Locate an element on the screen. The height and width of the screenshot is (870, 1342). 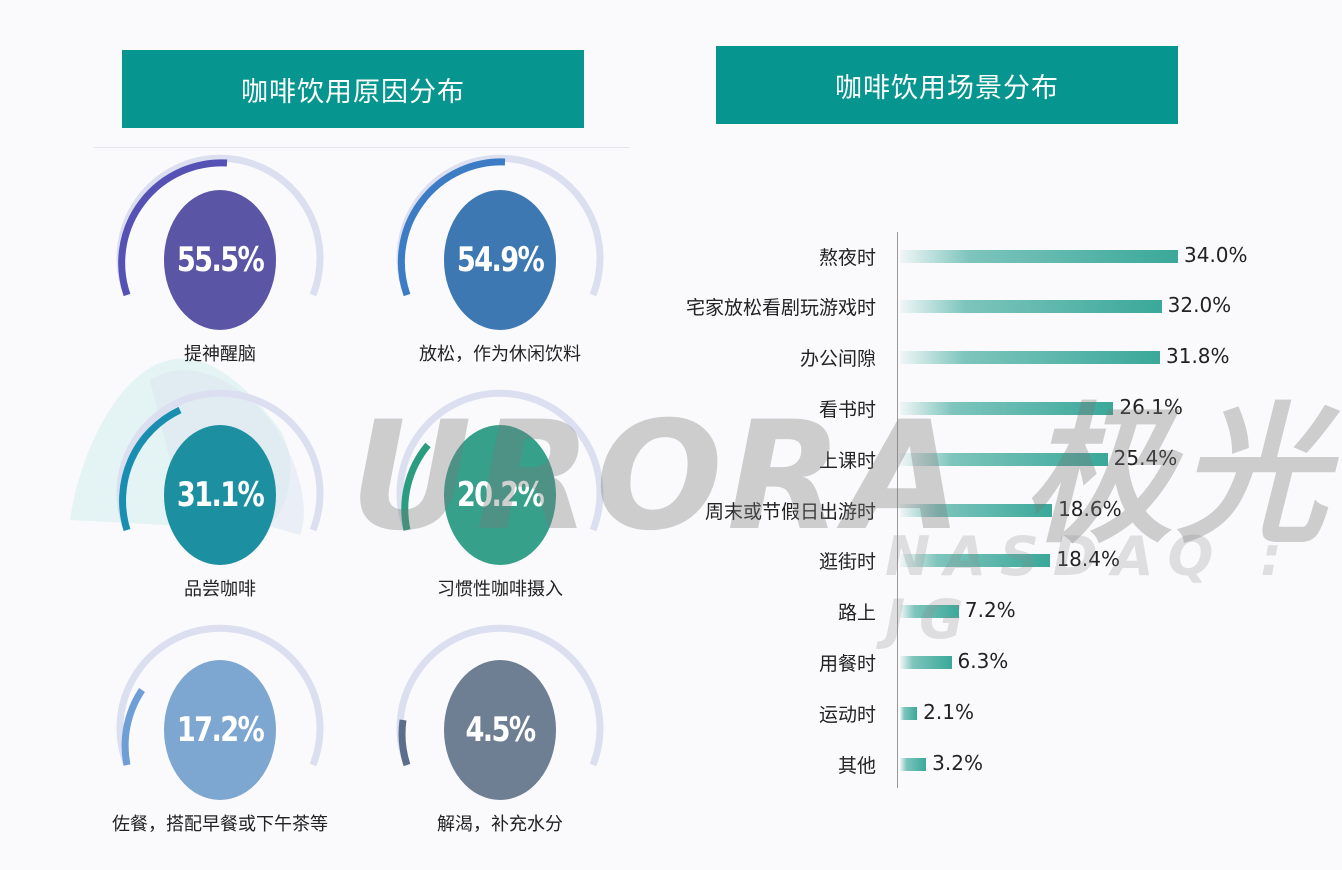
bar-value-label: 31.8% is located at coordinates (1198, 356).